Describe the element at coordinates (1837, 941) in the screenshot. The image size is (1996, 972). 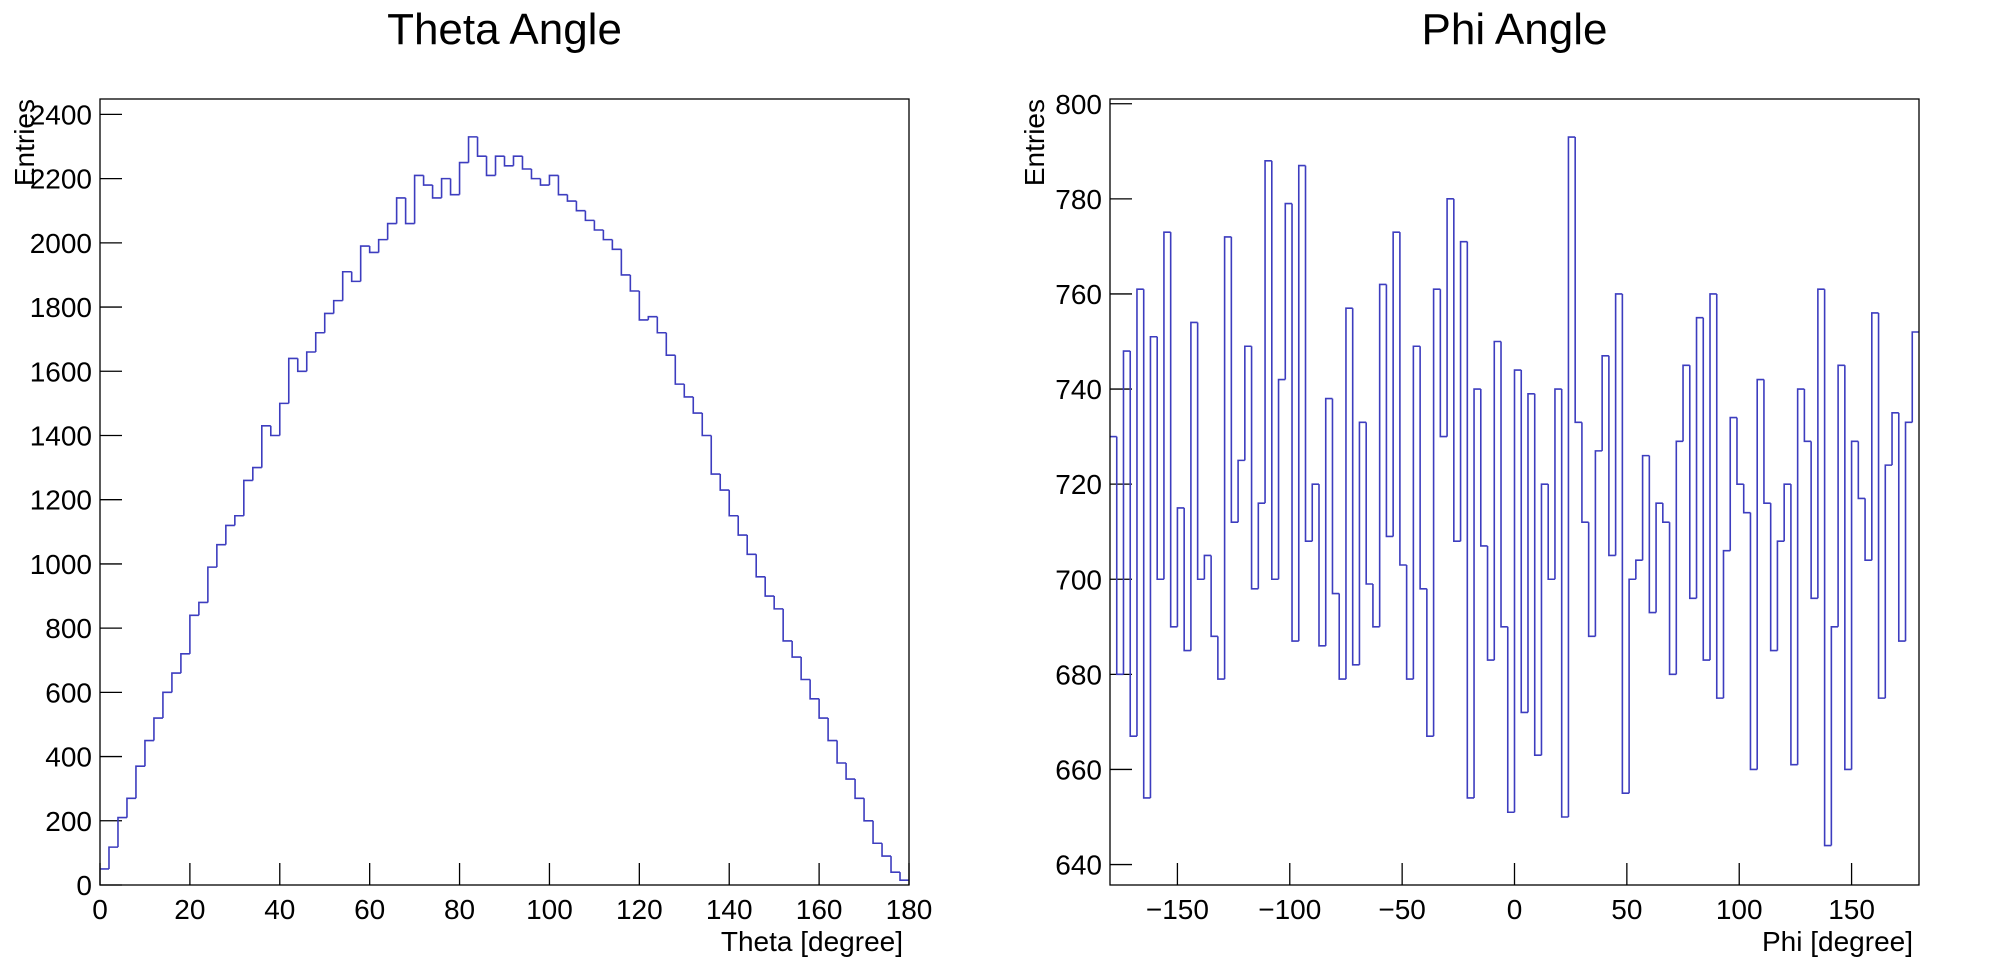
I see `x-axis-title: Phi [degree]` at that location.